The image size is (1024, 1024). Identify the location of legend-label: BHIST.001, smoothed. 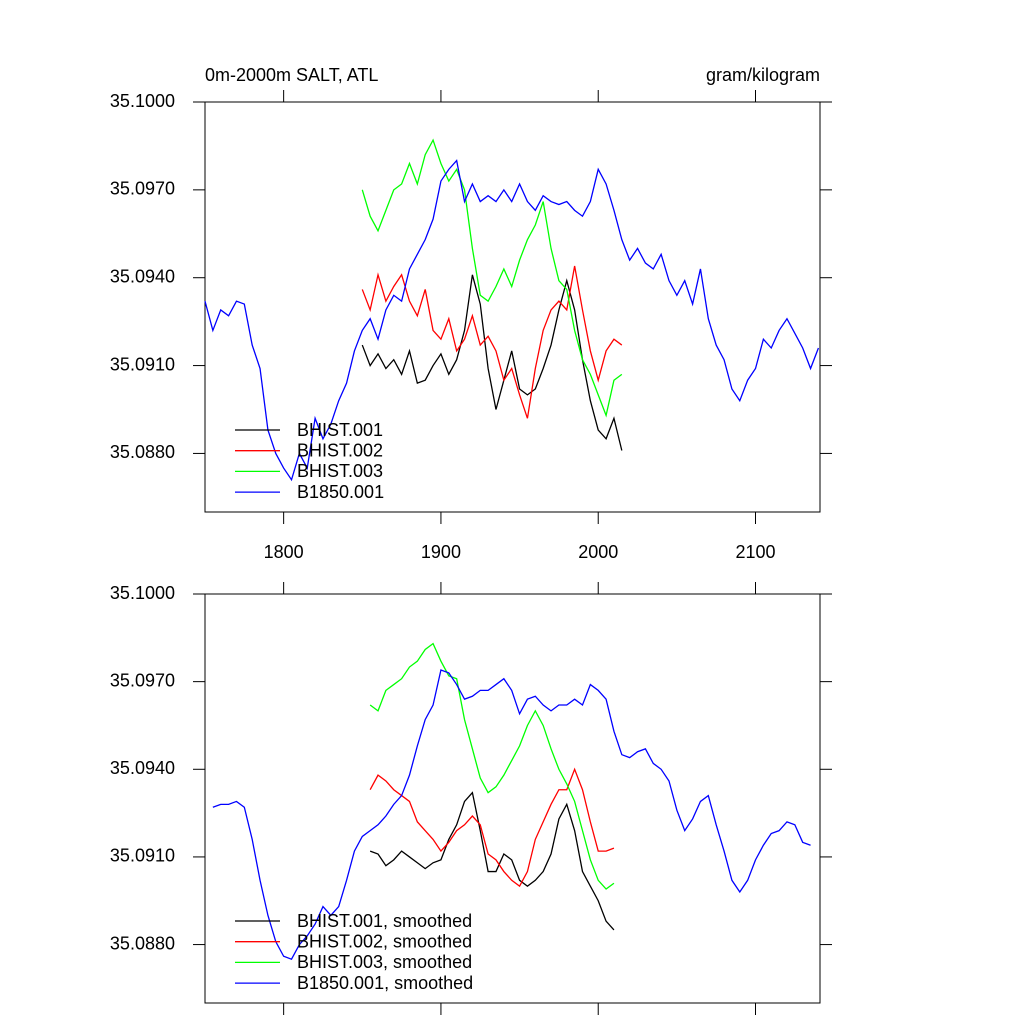
(384, 921).